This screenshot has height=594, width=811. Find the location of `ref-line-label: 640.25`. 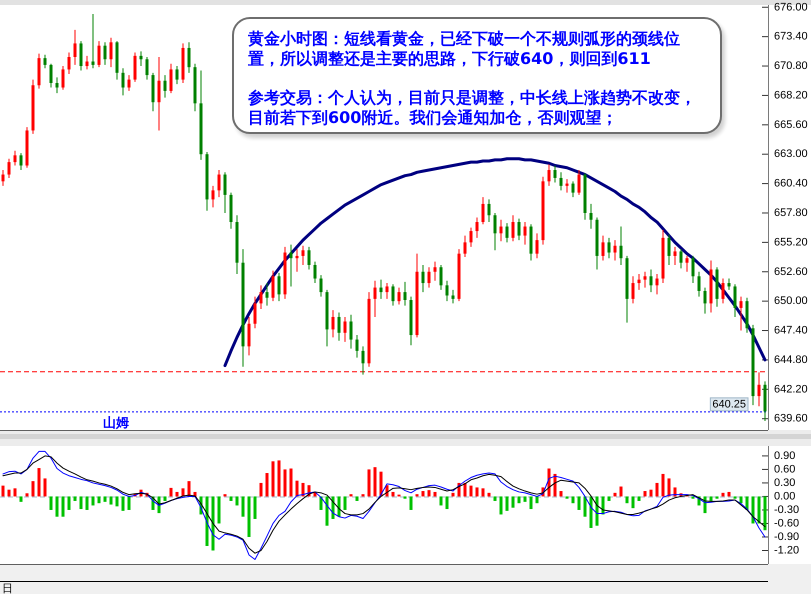

ref-line-label: 640.25 is located at coordinates (729, 404).